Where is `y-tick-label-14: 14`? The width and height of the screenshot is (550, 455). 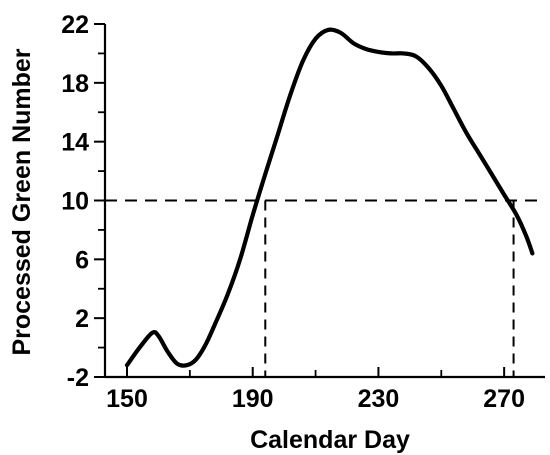 y-tick-label-14: 14 is located at coordinates (75, 143).